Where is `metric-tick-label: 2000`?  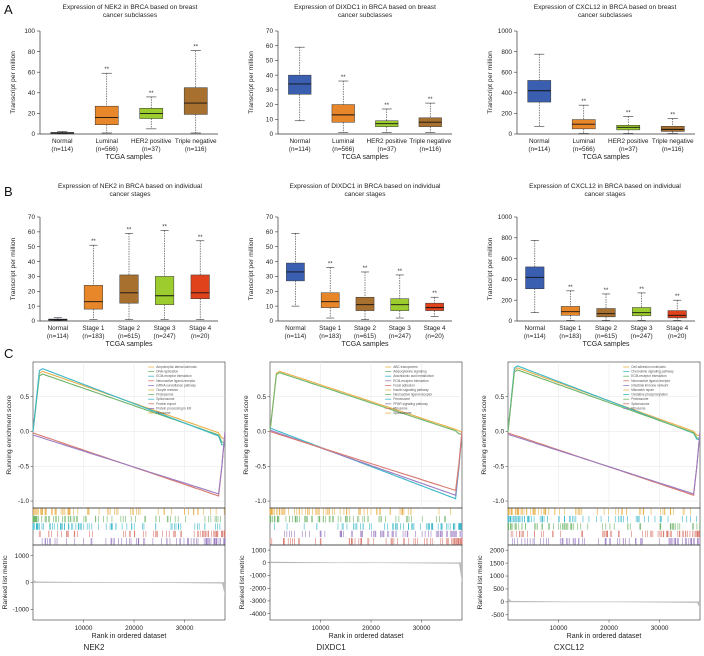 metric-tick-label: 2000 is located at coordinates (497, 550).